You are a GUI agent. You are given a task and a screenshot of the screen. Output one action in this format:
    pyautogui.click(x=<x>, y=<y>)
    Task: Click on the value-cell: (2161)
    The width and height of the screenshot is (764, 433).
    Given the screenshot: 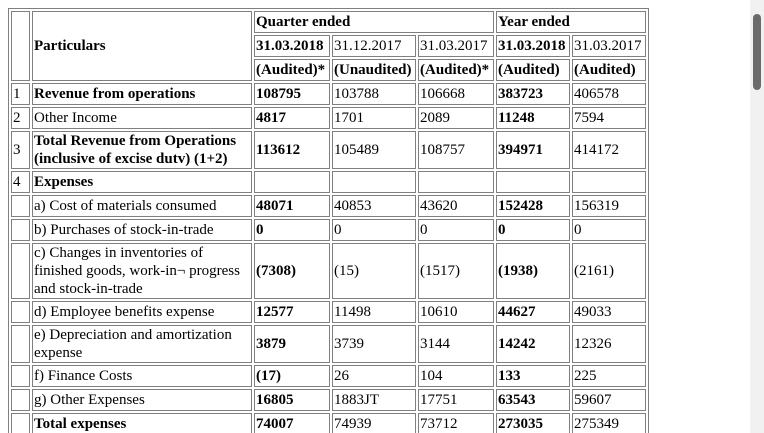 What is the action you would take?
    pyautogui.click(x=609, y=271)
    